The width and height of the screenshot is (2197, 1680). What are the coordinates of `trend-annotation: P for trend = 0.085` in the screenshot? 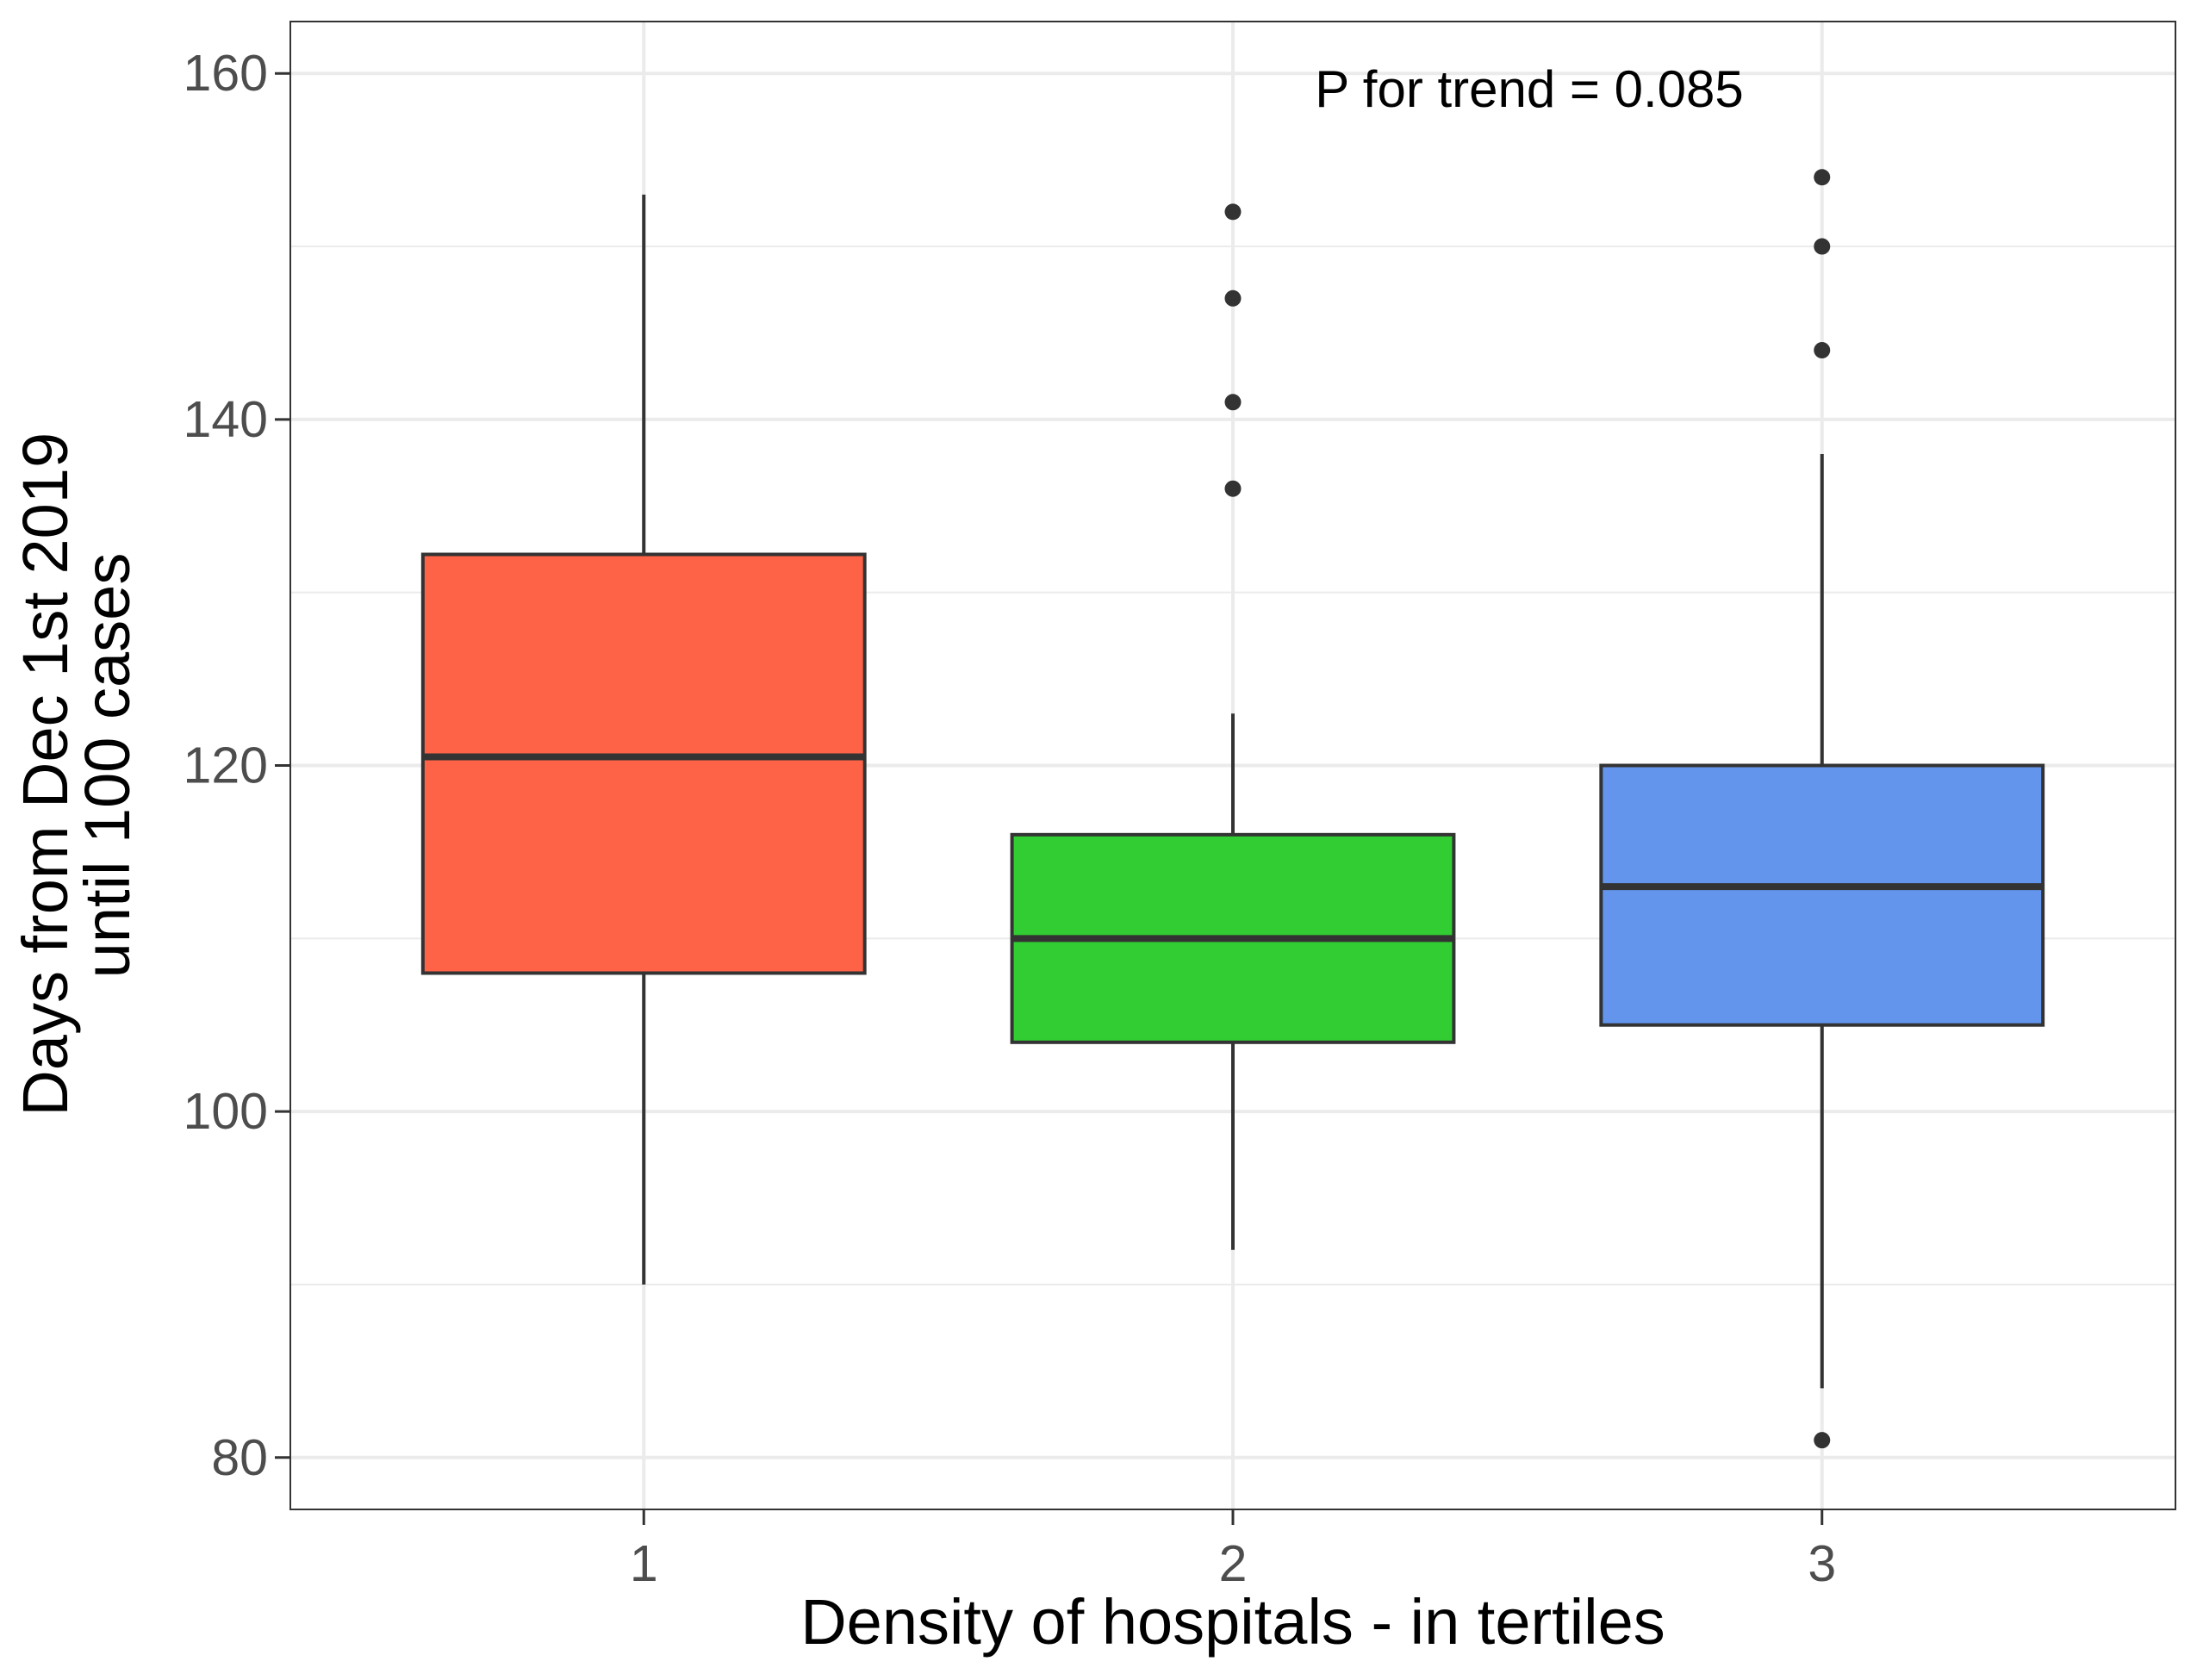 It's located at (1529, 89).